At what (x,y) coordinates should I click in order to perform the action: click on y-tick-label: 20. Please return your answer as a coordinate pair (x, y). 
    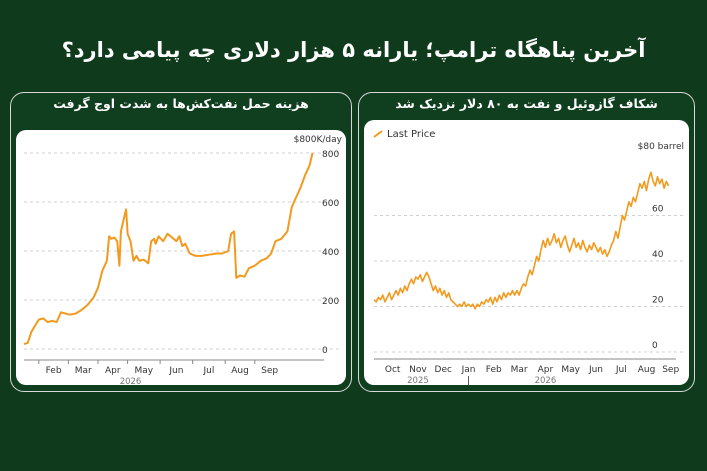
    Looking at the image, I should click on (658, 301).